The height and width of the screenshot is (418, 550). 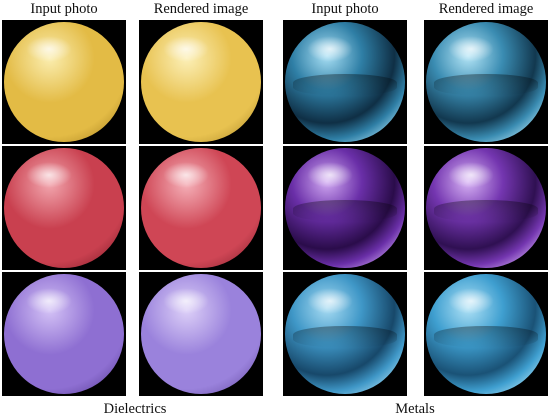 What do you see at coordinates (415, 409) in the screenshot?
I see `group-label-metals: Metals` at bounding box center [415, 409].